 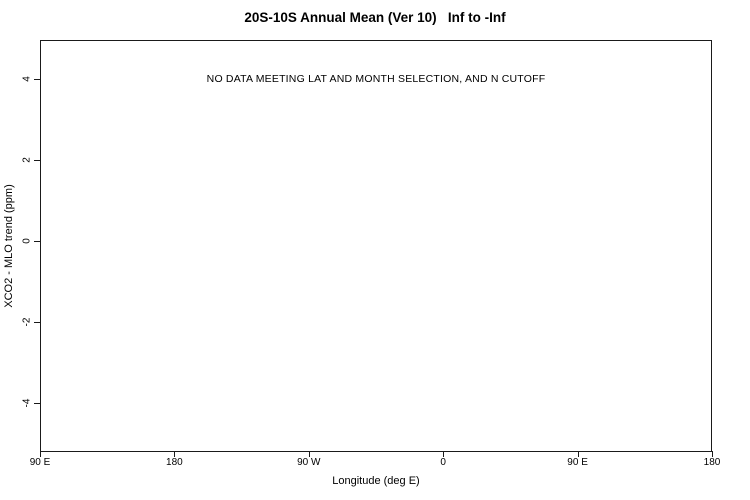 I want to click on y-axis-label: XCO2 - MLO trend (ppm), so click(x=9, y=246).